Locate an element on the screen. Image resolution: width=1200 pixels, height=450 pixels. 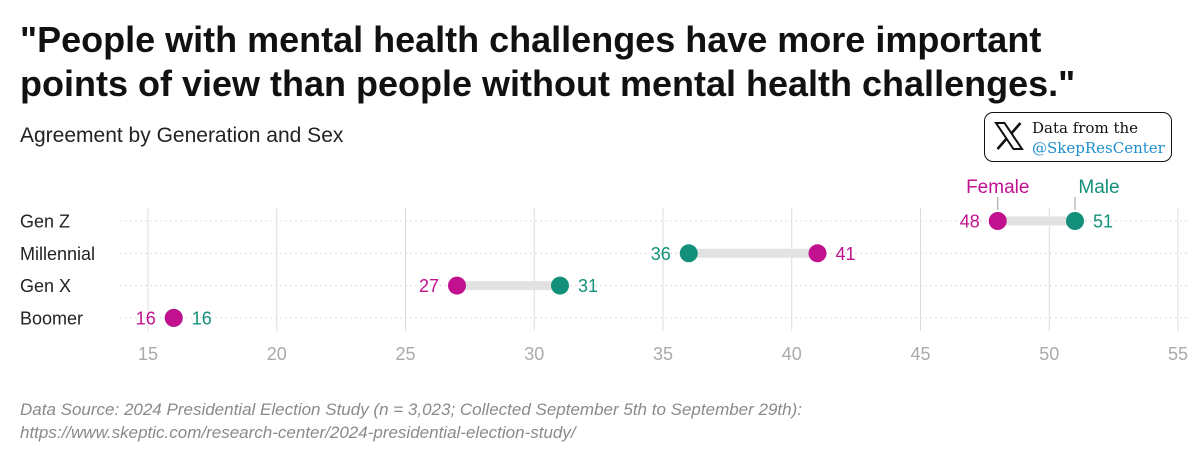
female-value-label: 16 is located at coordinates (146, 318).